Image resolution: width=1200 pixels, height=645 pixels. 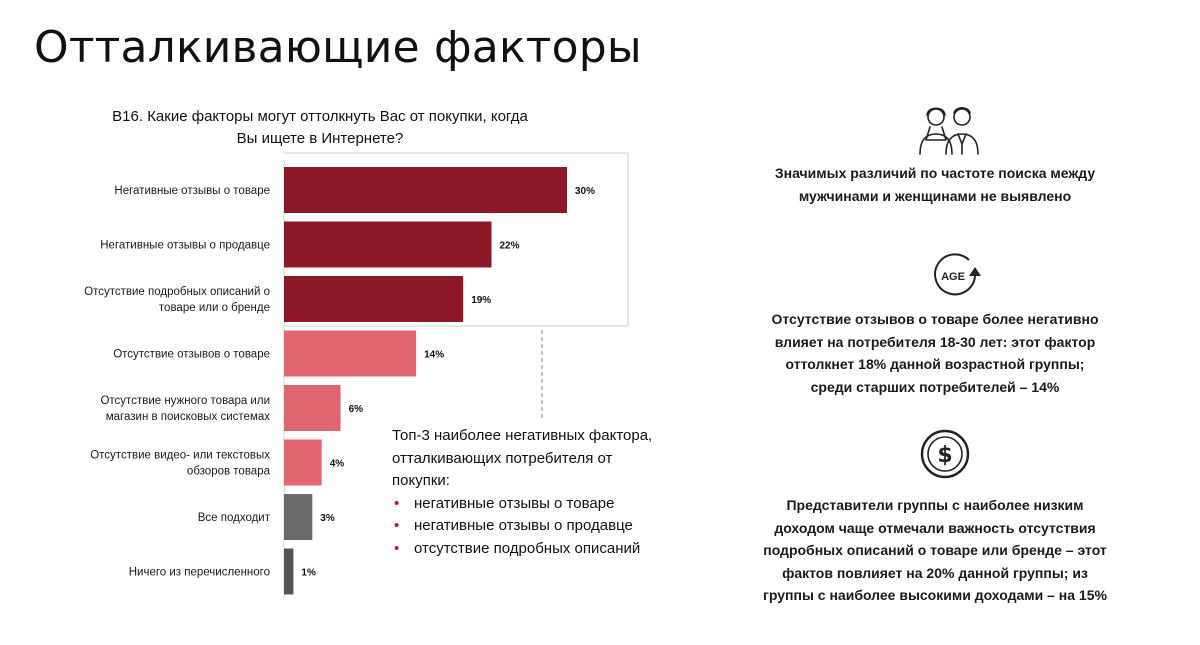 What do you see at coordinates (234, 518) in the screenshot?
I see `category-label: Все подходит` at bounding box center [234, 518].